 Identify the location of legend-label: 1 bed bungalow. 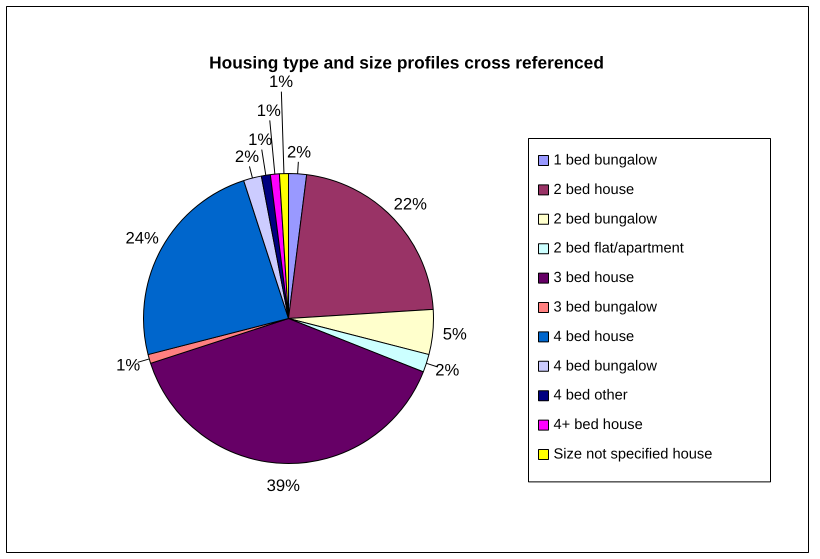
(606, 160).